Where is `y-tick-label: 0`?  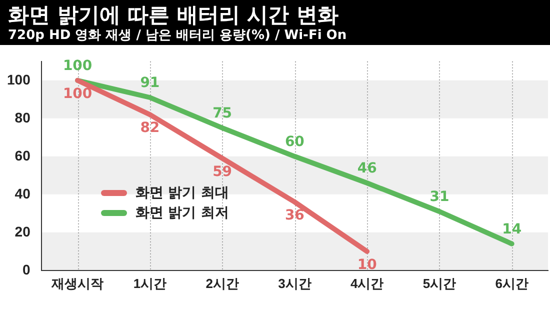
y-tick-label: 0 is located at coordinates (26, 269).